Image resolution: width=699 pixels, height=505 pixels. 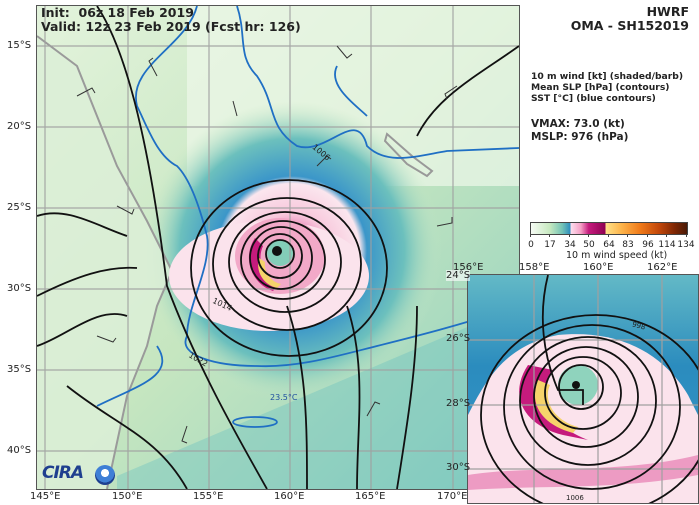 I want to click on colorbar-tick: 64, so click(x=609, y=245).